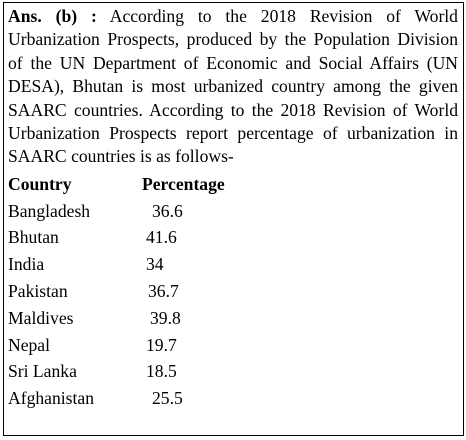 The height and width of the screenshot is (440, 466). What do you see at coordinates (29, 344) in the screenshot?
I see `country-cell: Nepal` at bounding box center [29, 344].